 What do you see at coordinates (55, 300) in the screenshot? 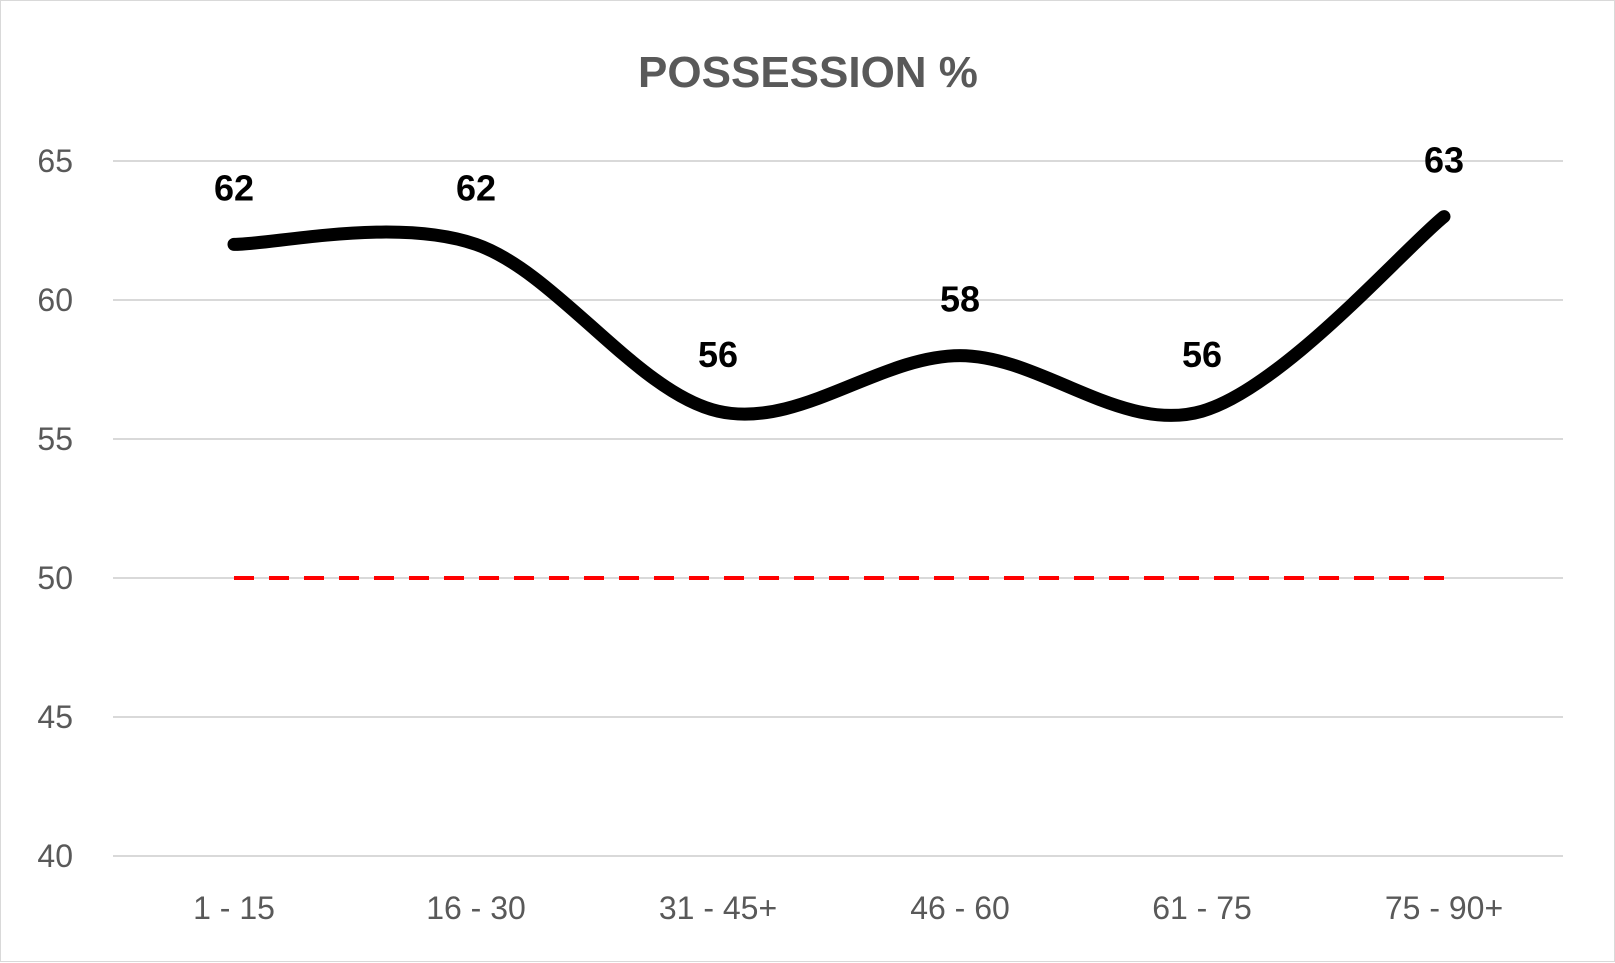
I see `y-tick-label: 60` at bounding box center [55, 300].